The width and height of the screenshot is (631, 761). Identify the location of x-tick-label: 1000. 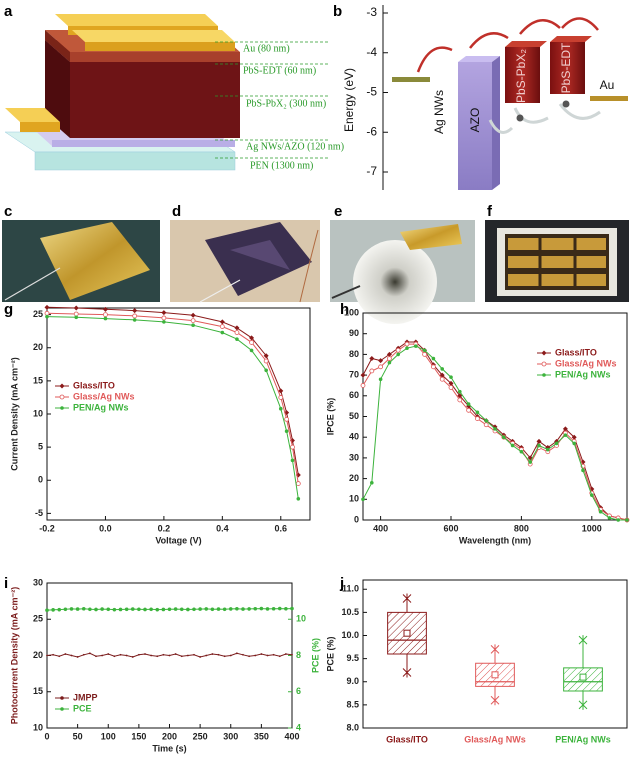
(592, 528).